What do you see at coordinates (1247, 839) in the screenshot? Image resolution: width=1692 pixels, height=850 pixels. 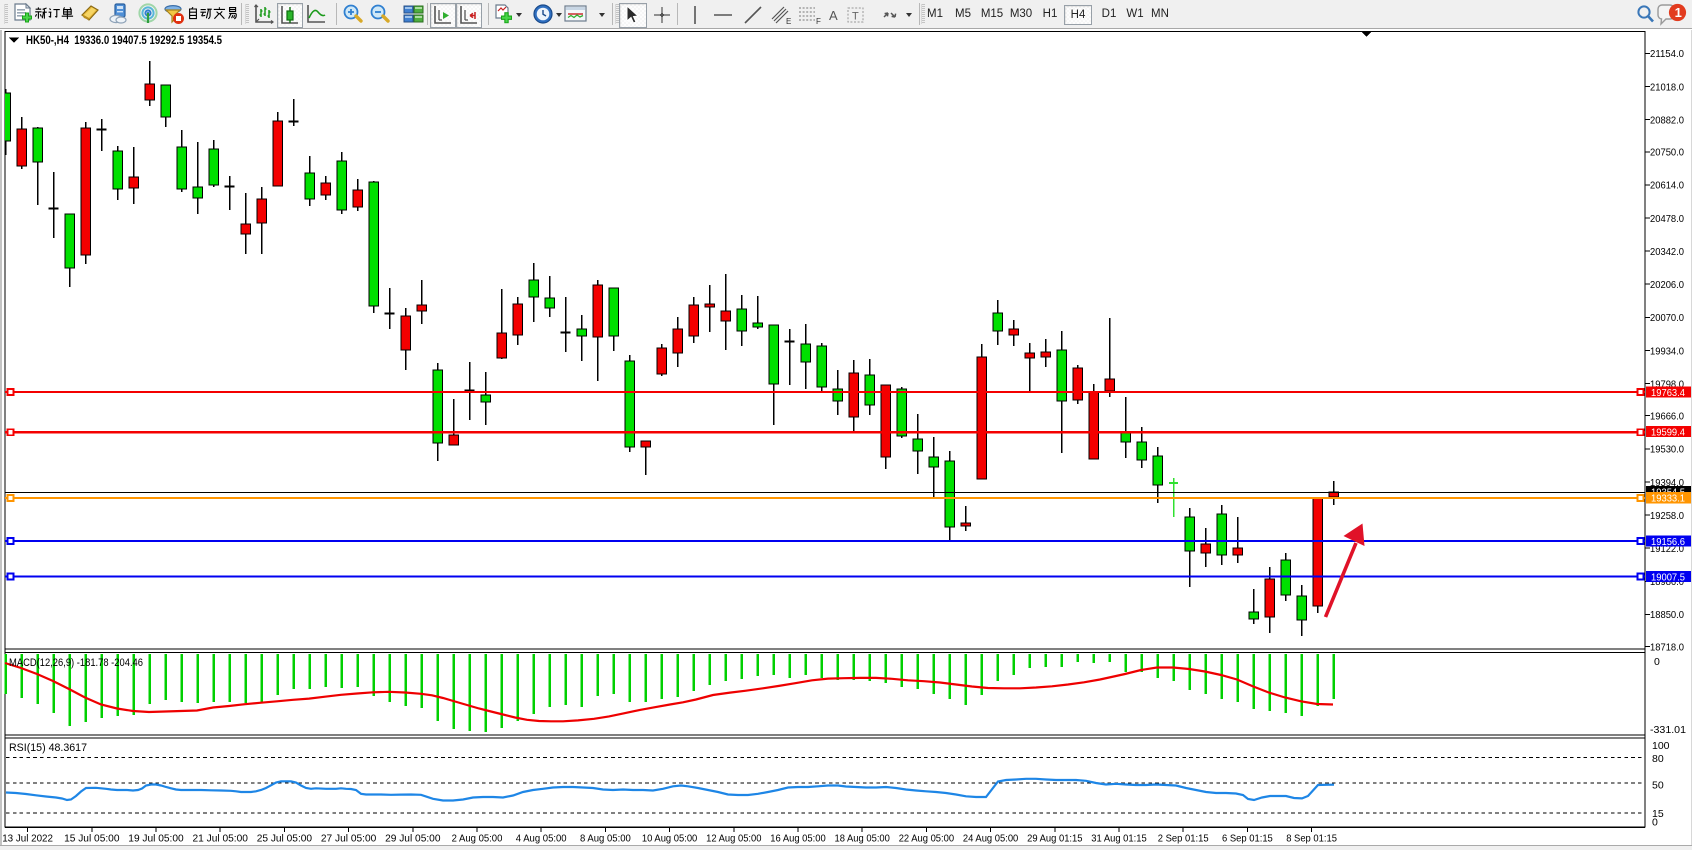 I see `svg-text: 6 Sep 01:15` at bounding box center [1247, 839].